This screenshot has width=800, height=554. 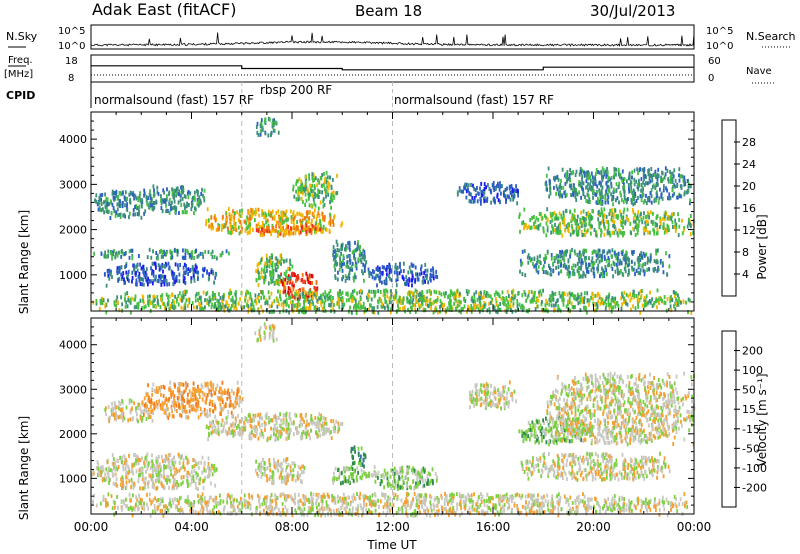 What do you see at coordinates (752, 351) in the screenshot?
I see `velocity-colorbar-tick-label: 200` at bounding box center [752, 351].